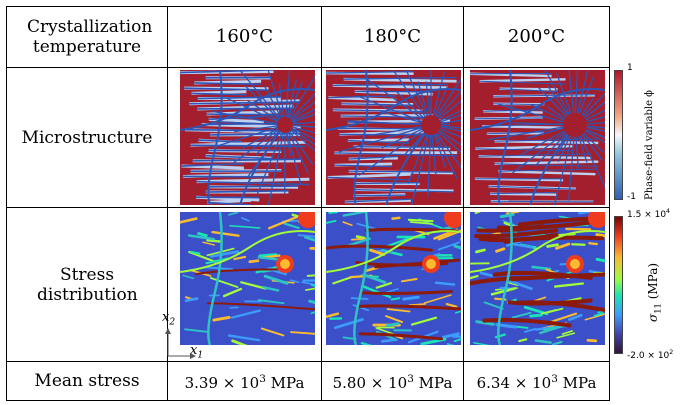  Describe the element at coordinates (631, 197) in the screenshot. I see `phase-colorbar-min: -1` at that location.